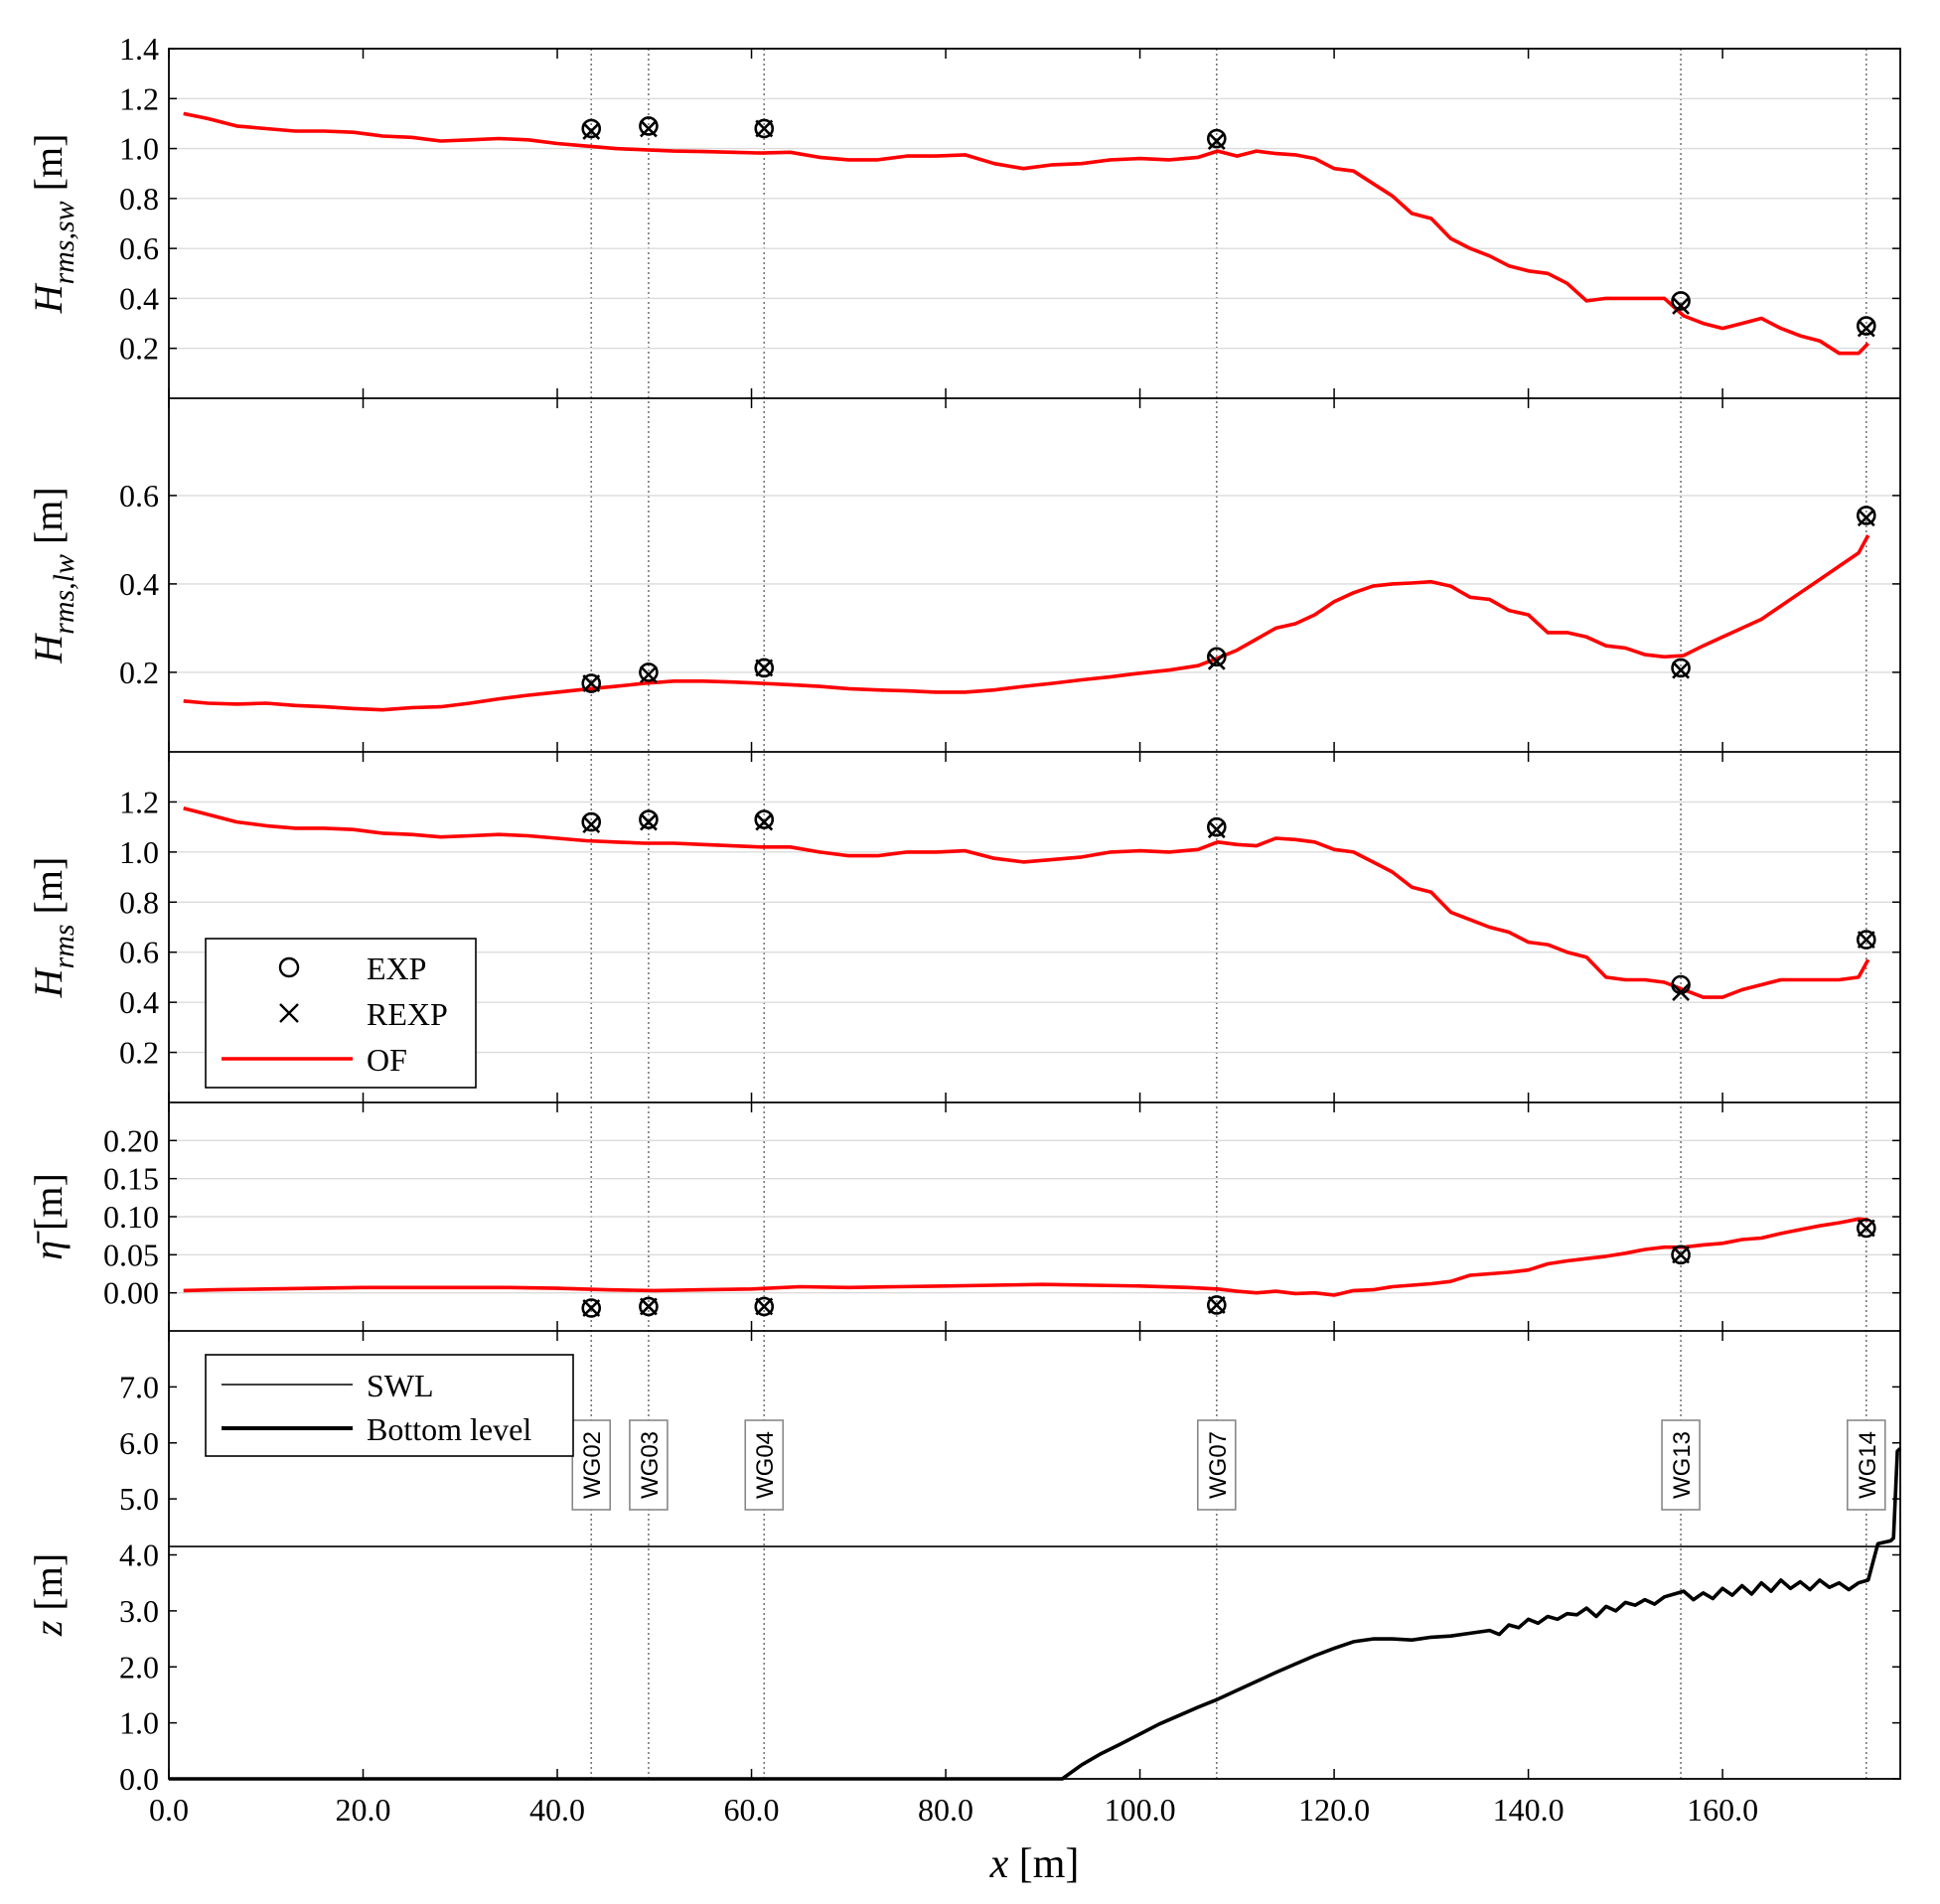 Image resolution: width=1940 pixels, height=1904 pixels. I want to click on y-tick-label: 7.0, so click(139, 1386).